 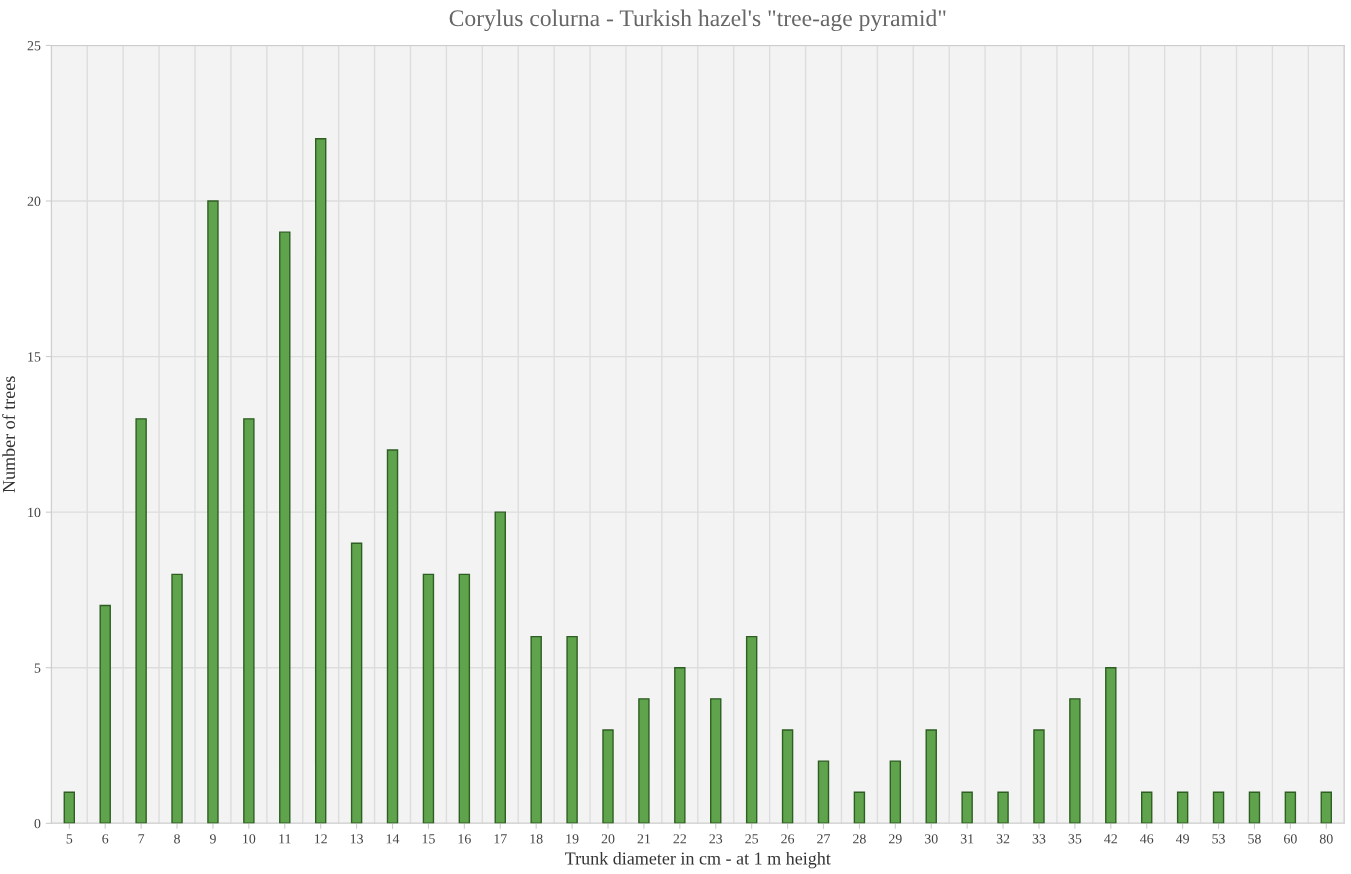 What do you see at coordinates (464, 839) in the screenshot?
I see `x-tick-label: 16` at bounding box center [464, 839].